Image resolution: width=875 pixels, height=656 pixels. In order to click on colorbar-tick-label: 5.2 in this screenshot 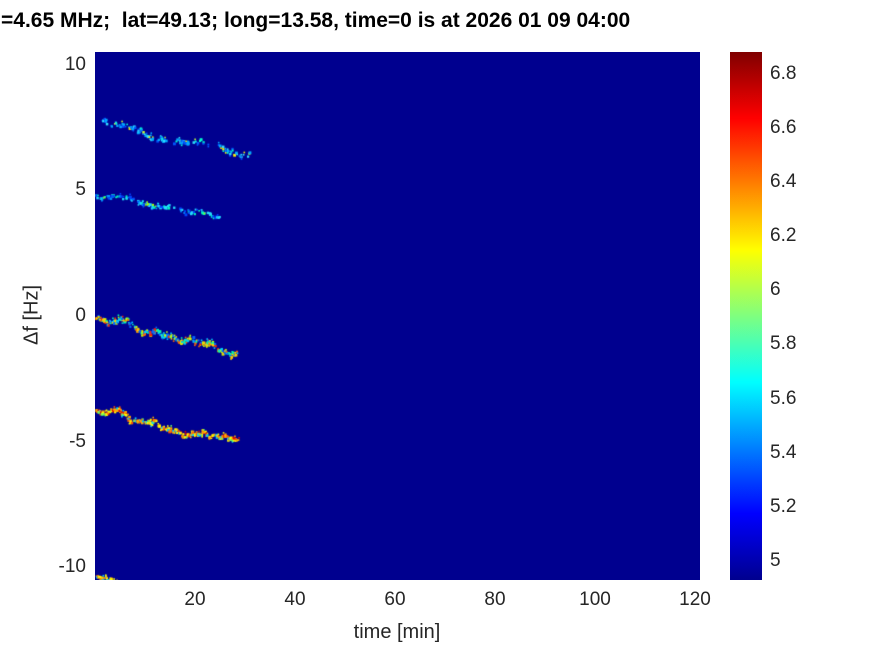, I will do `click(783, 506)`.